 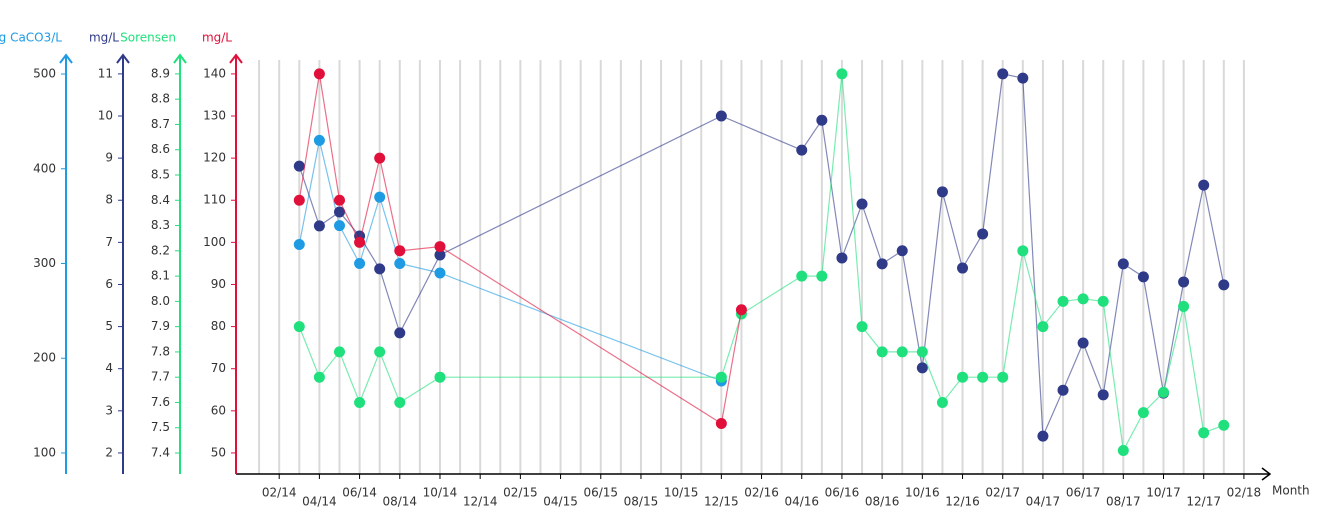 What do you see at coordinates (109, 200) in the screenshot?
I see `y-tick-label: 8` at bounding box center [109, 200].